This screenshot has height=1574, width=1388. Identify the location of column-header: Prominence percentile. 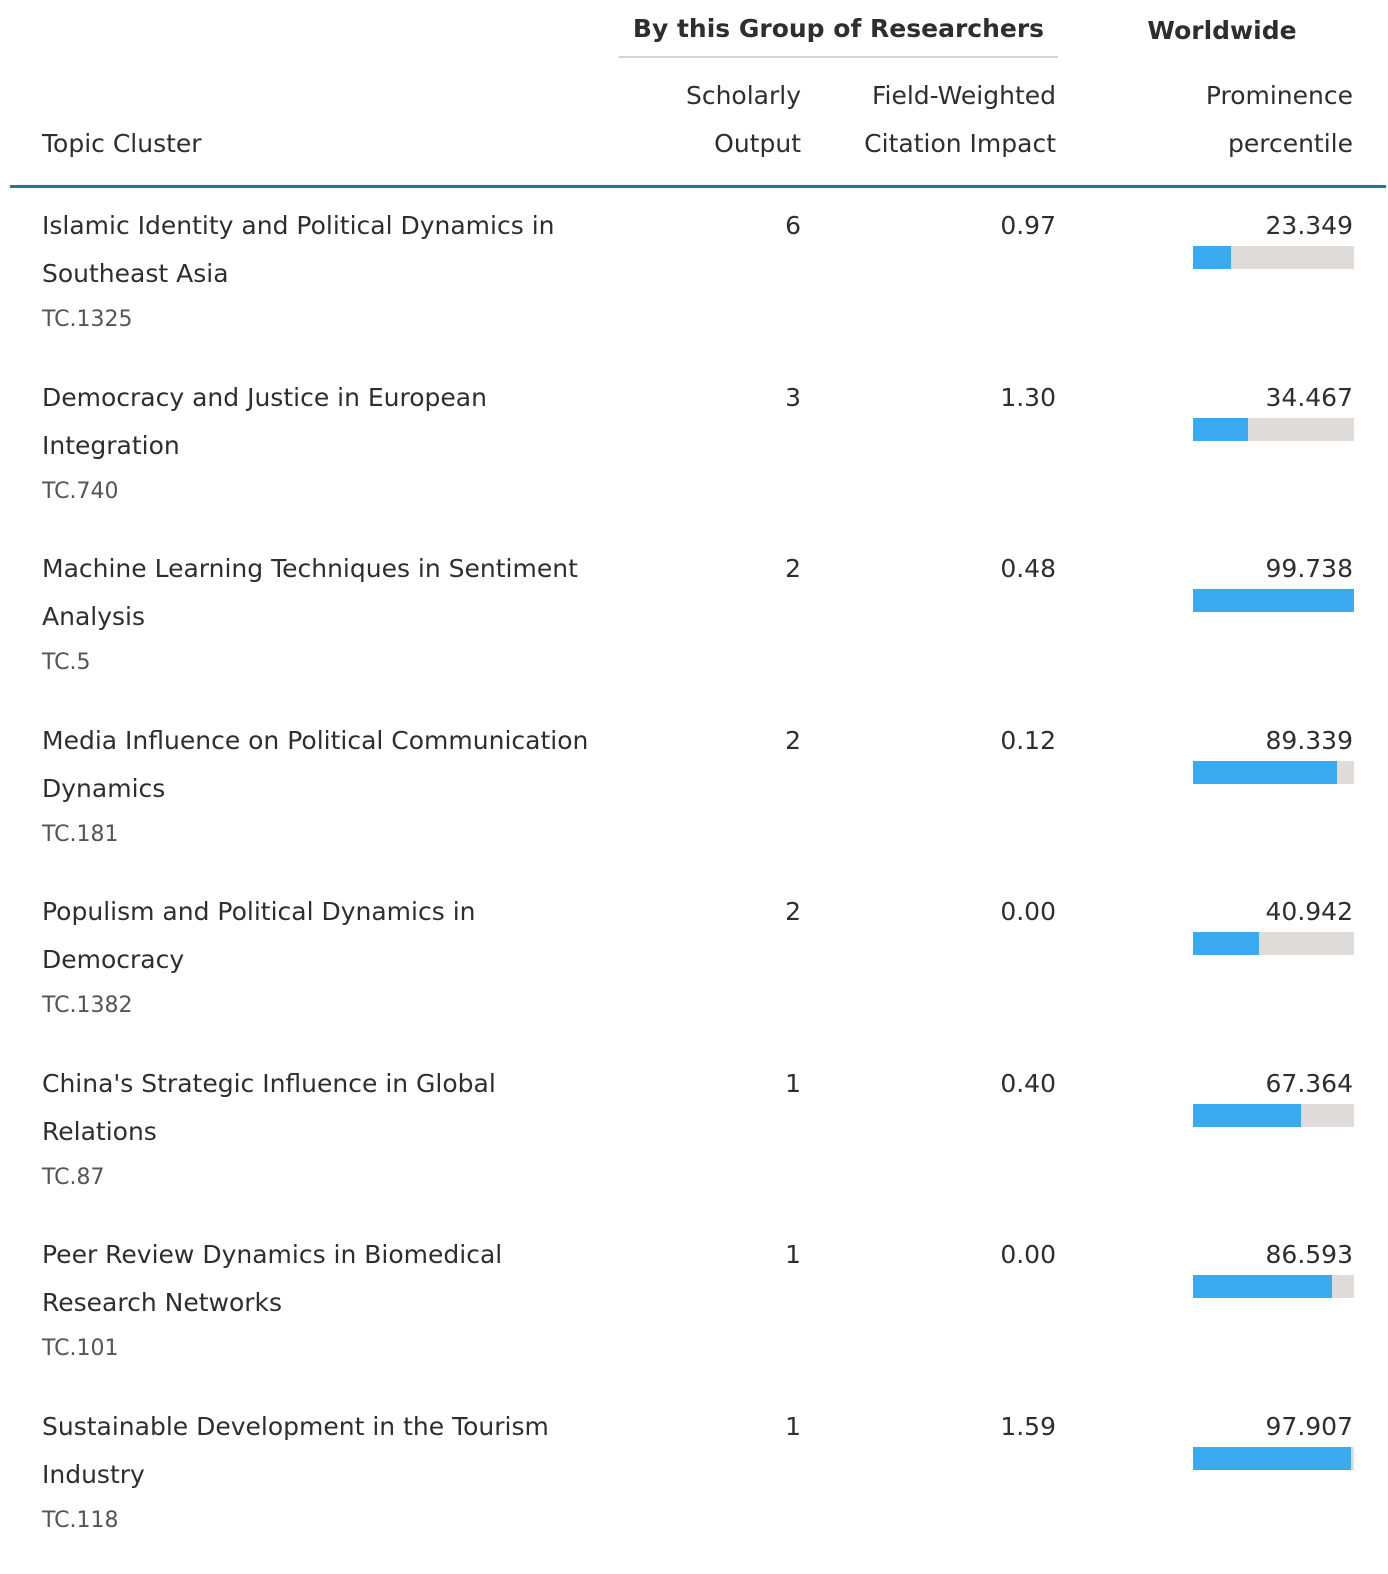
(1226, 120).